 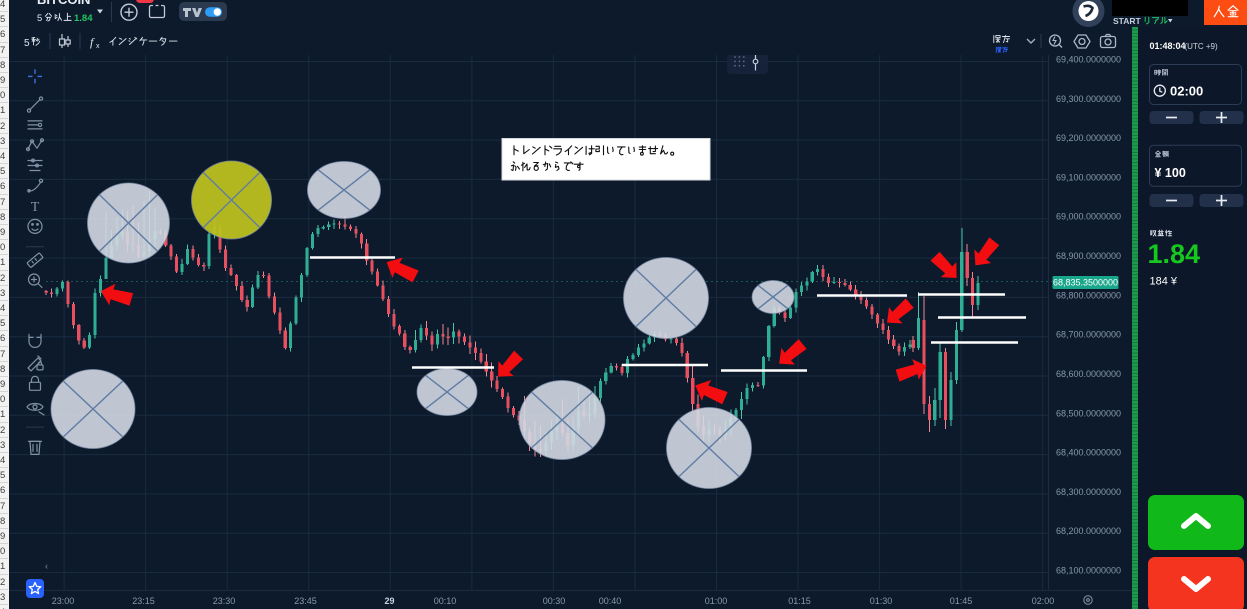 What do you see at coordinates (1088, 492) in the screenshot?
I see `svg-text: 68,300.0000000` at bounding box center [1088, 492].